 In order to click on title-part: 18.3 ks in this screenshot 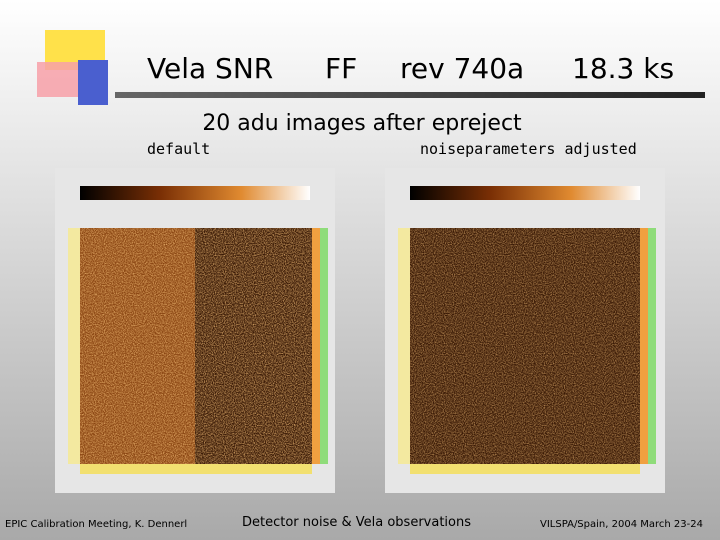, I will do `click(623, 68)`.